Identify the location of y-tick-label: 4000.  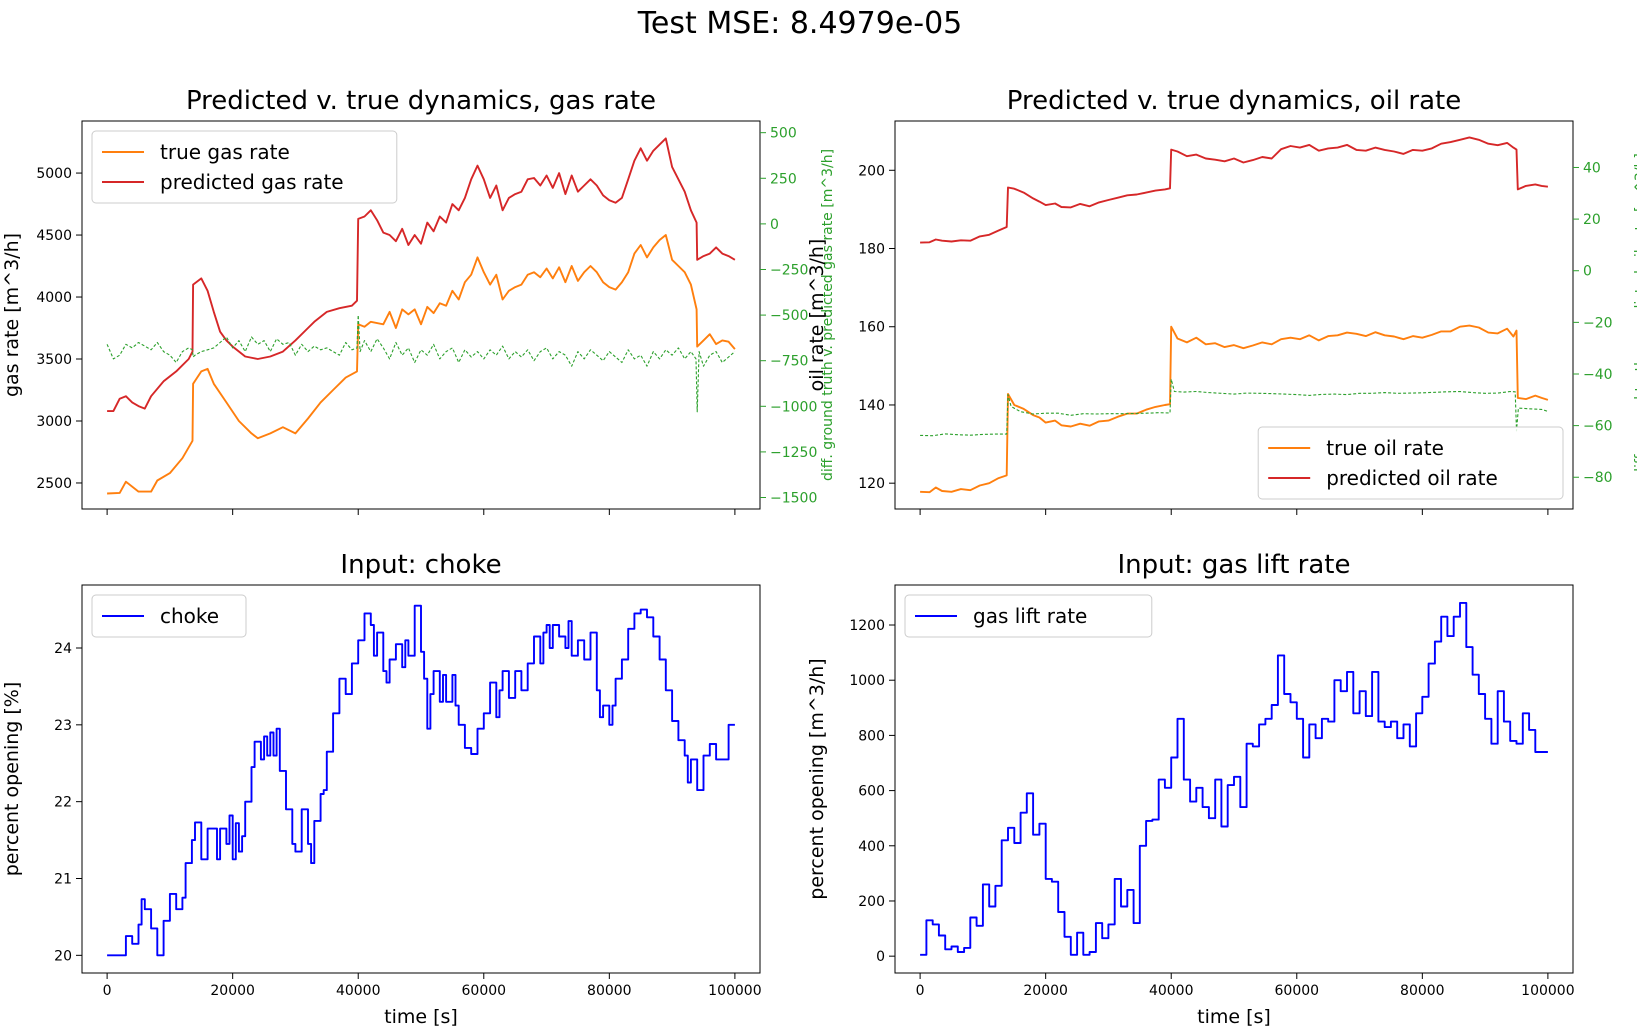
(54, 298).